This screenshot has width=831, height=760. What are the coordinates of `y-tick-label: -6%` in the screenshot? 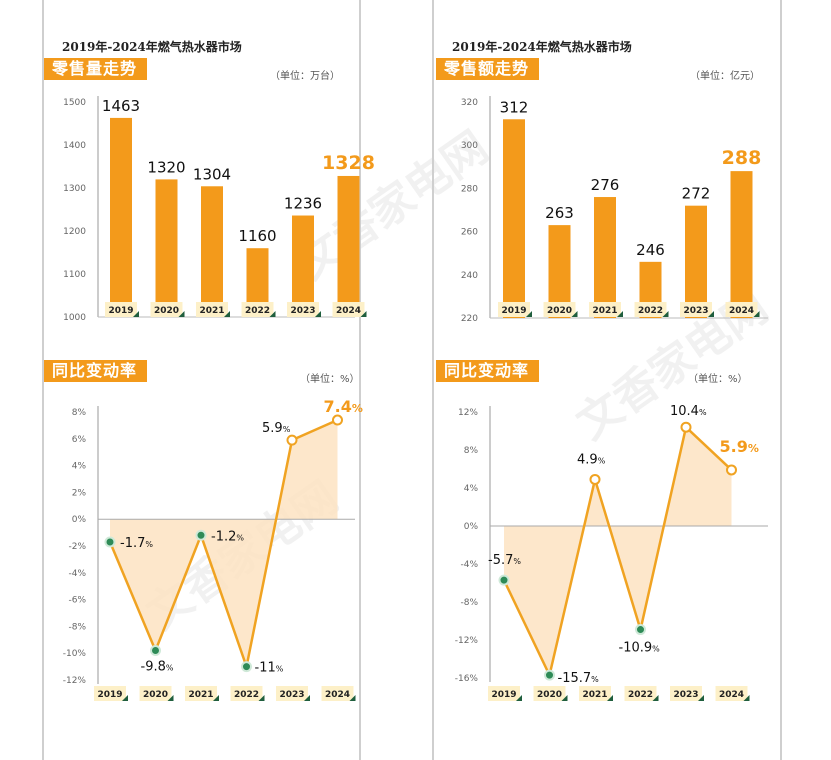 It's located at (77, 601).